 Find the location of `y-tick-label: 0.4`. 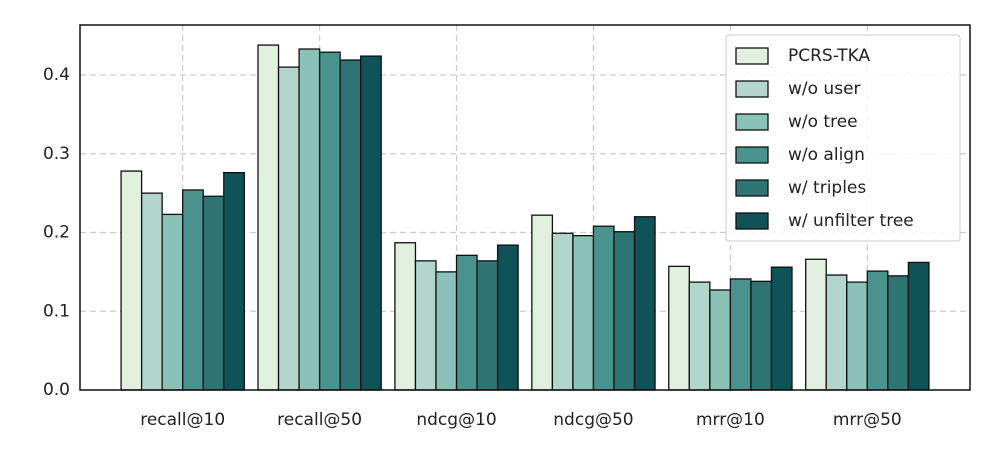

y-tick-label: 0.4 is located at coordinates (56, 75).